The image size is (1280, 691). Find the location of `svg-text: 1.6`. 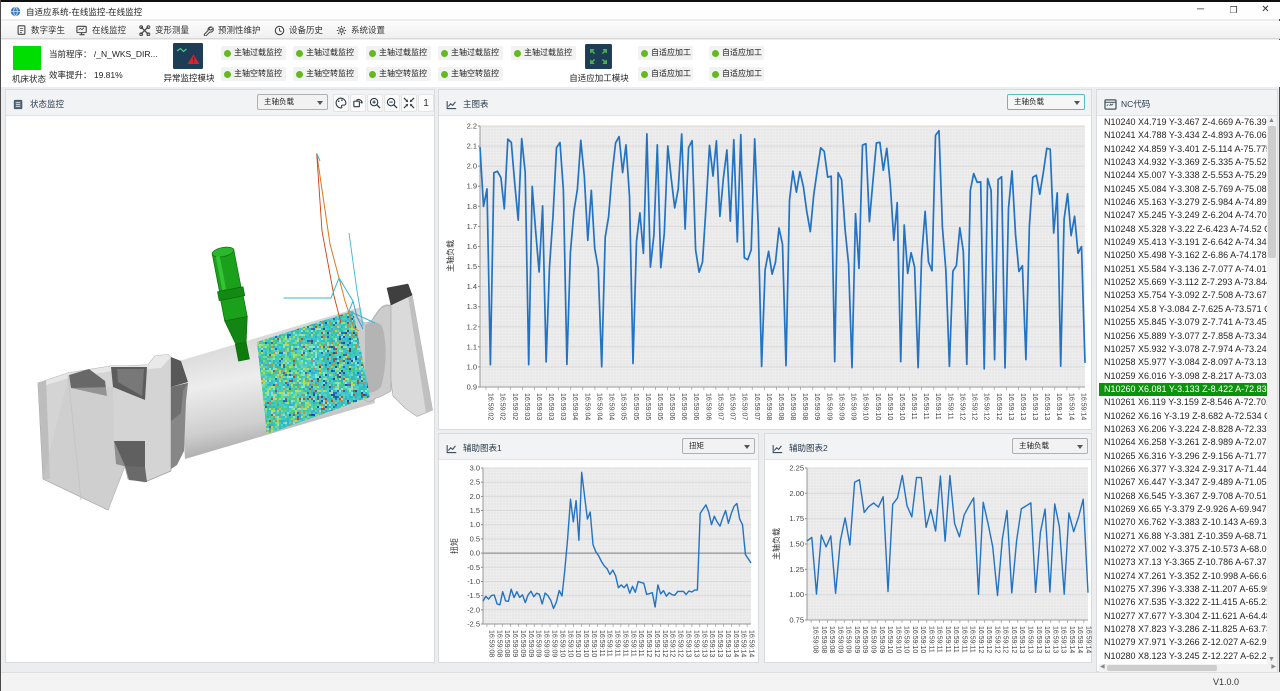

svg-text: 1.6 is located at coordinates (472, 246).